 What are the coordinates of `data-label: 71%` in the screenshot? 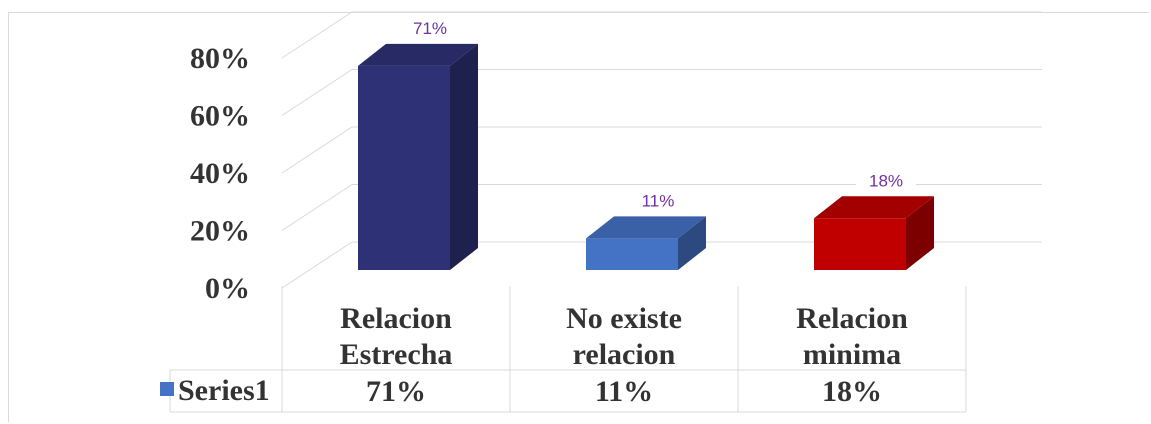 It's located at (430, 28).